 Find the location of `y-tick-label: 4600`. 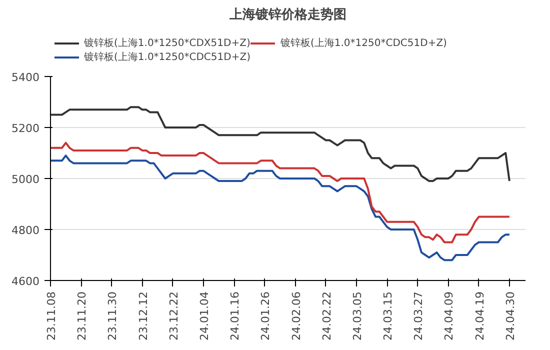

y-tick-label: 4600 is located at coordinates (26, 281).